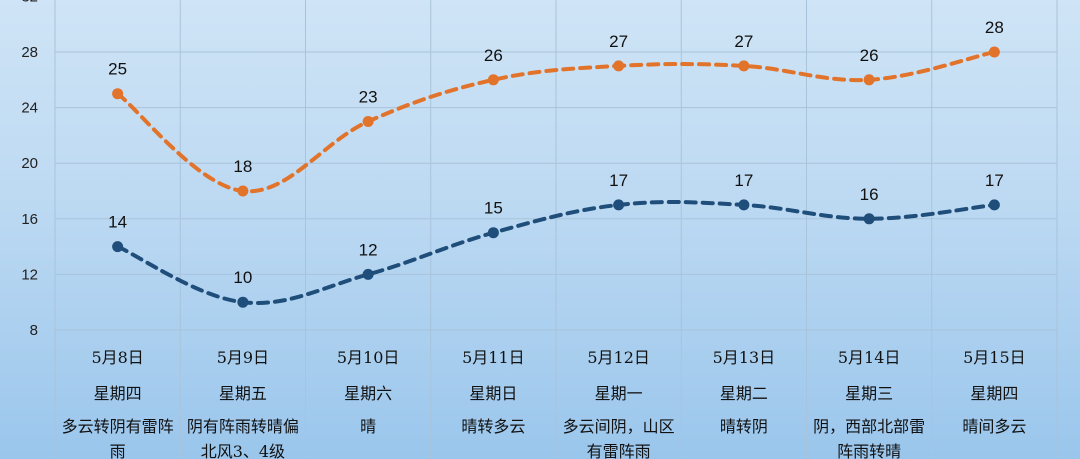 This screenshot has height=459, width=1080. I want to click on low-temp-label: 14, so click(117, 222).